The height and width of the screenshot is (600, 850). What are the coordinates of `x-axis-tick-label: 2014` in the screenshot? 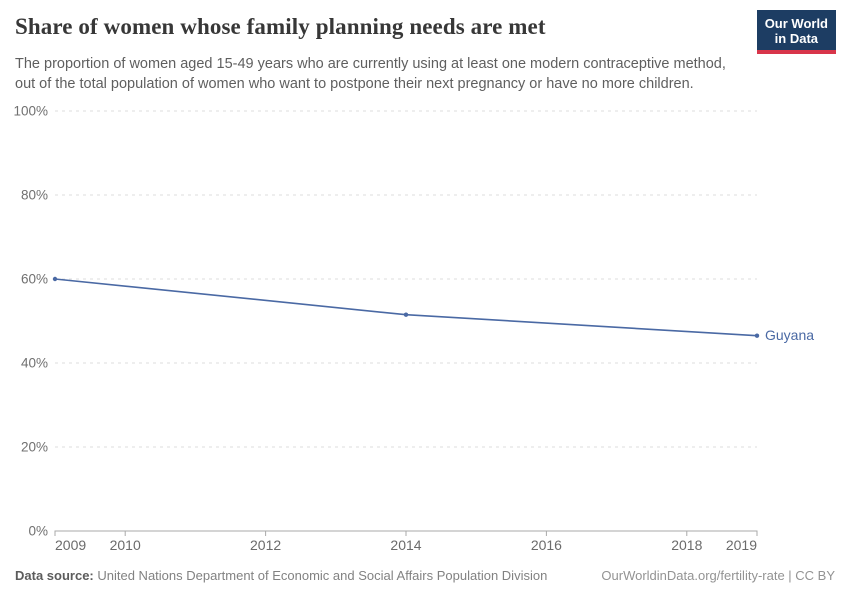 It's located at (405, 545).